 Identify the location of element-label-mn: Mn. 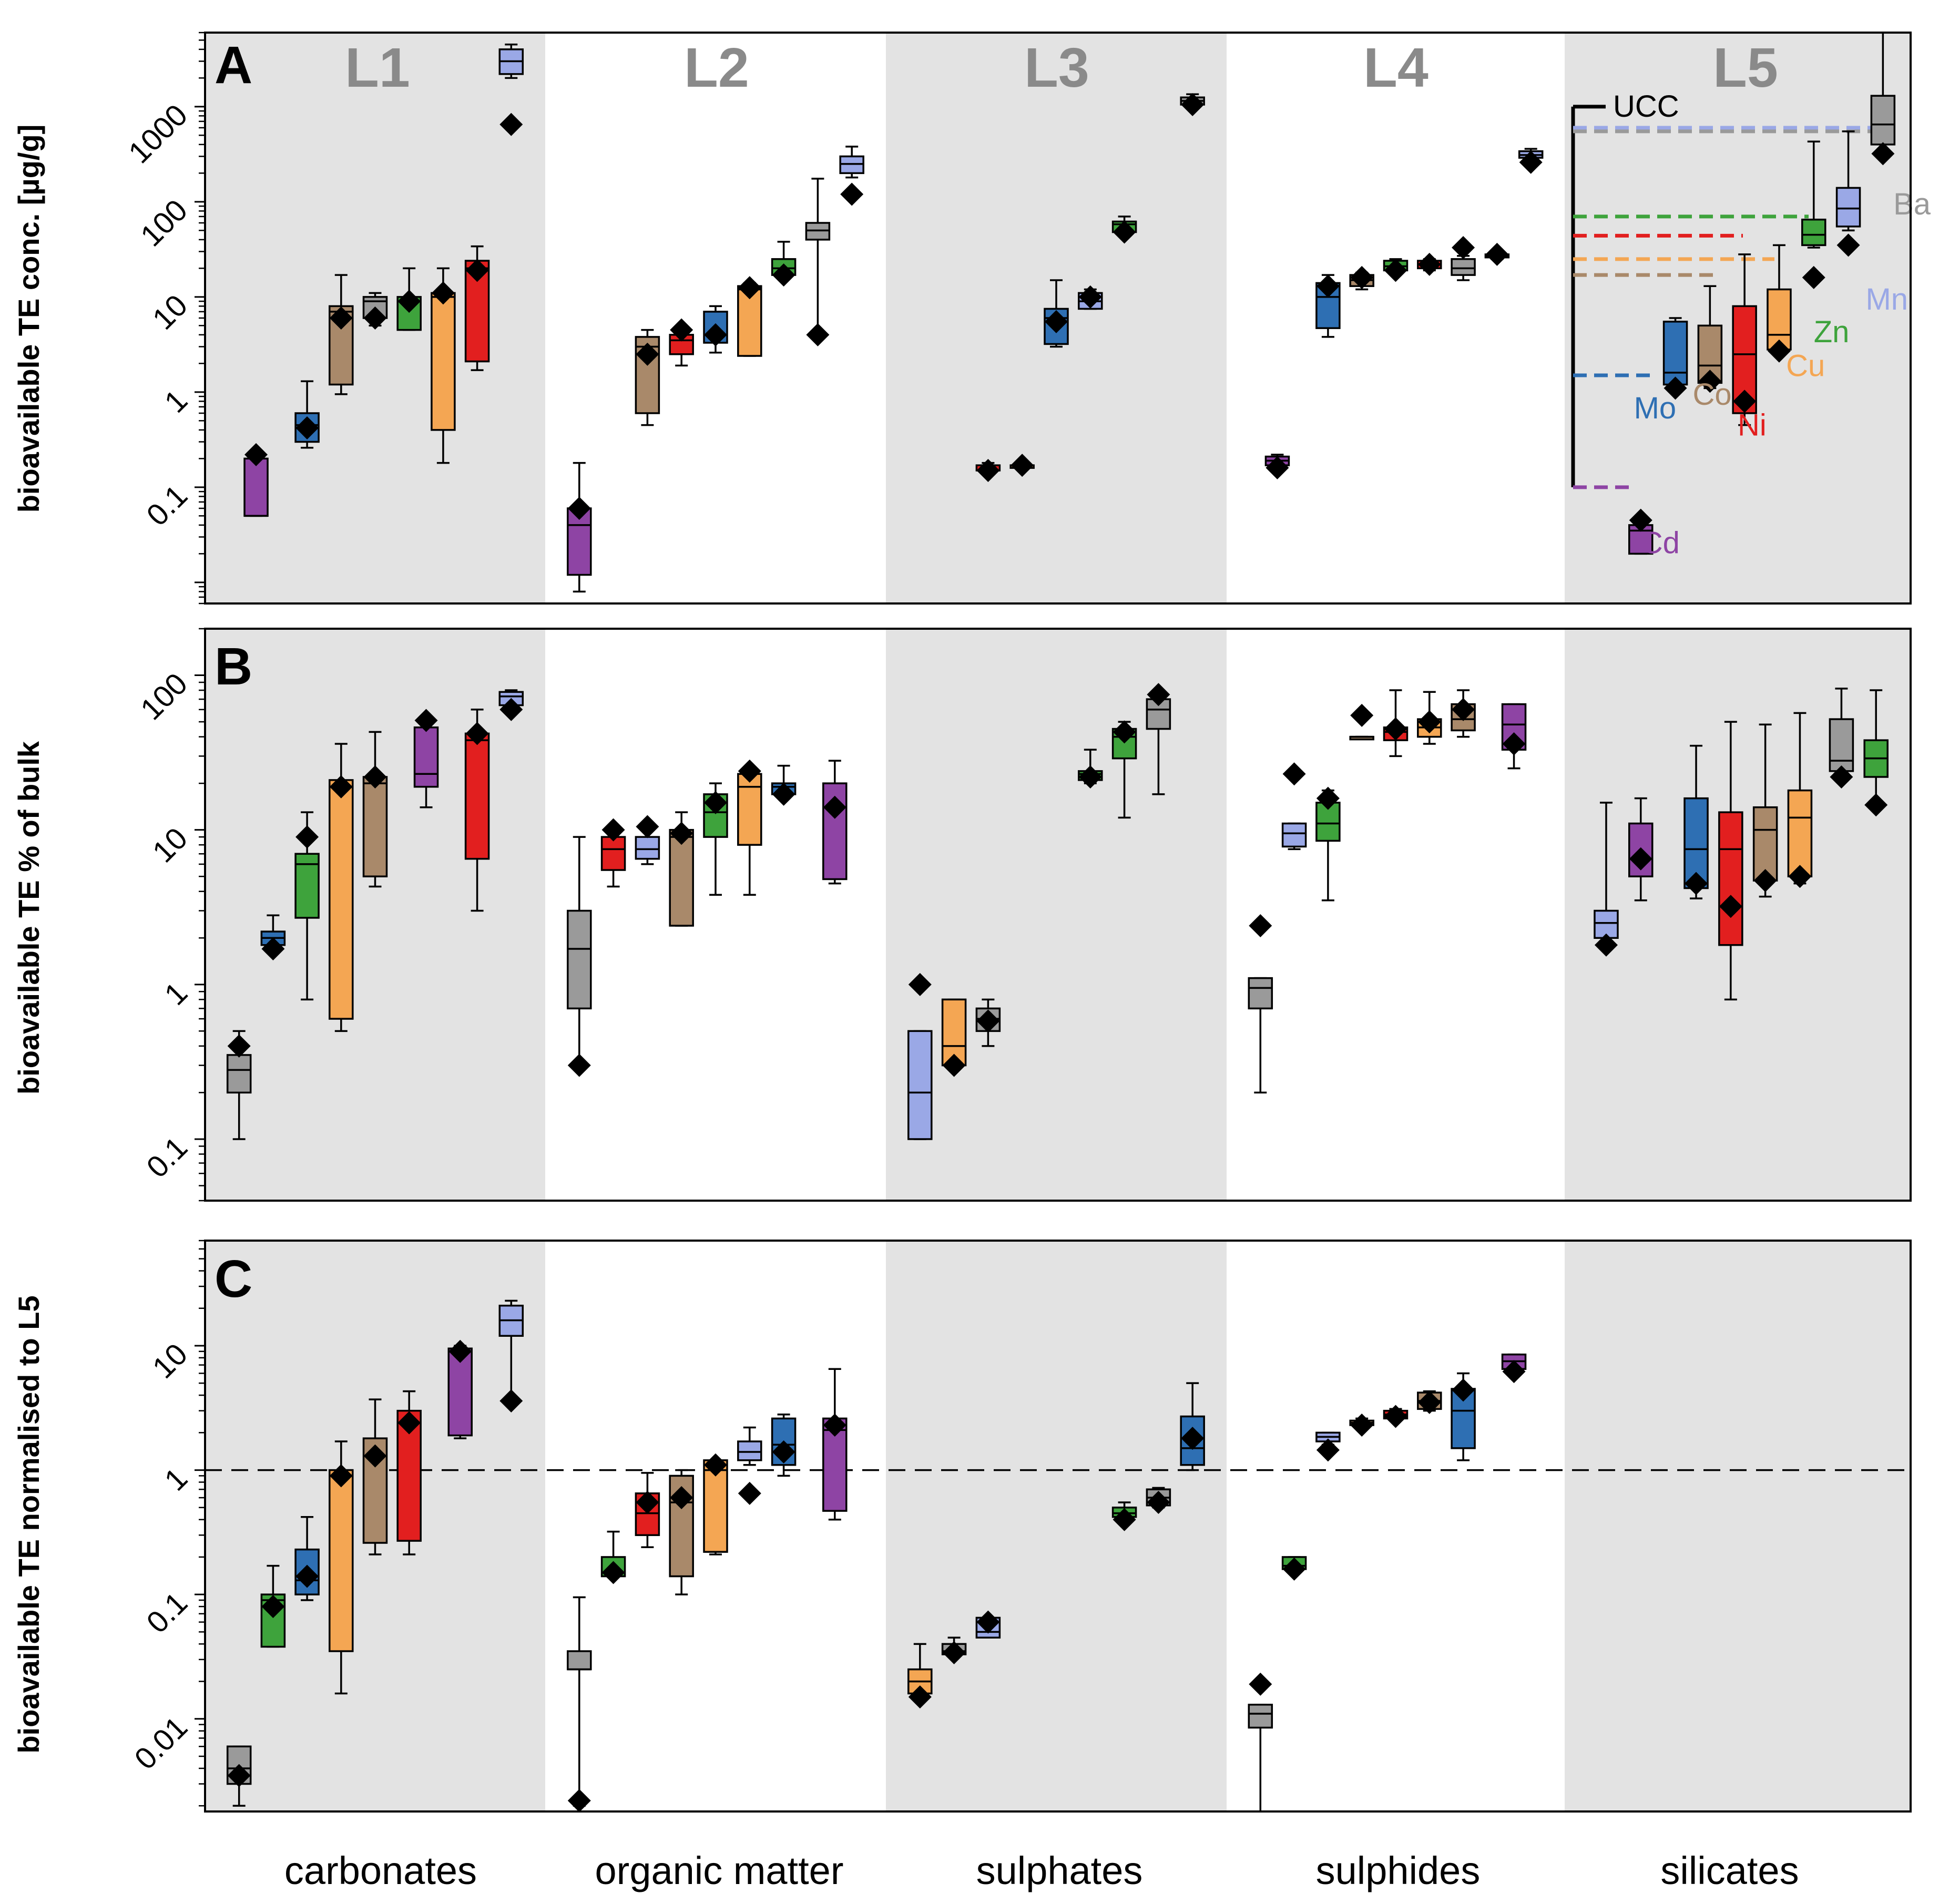
(1886, 299).